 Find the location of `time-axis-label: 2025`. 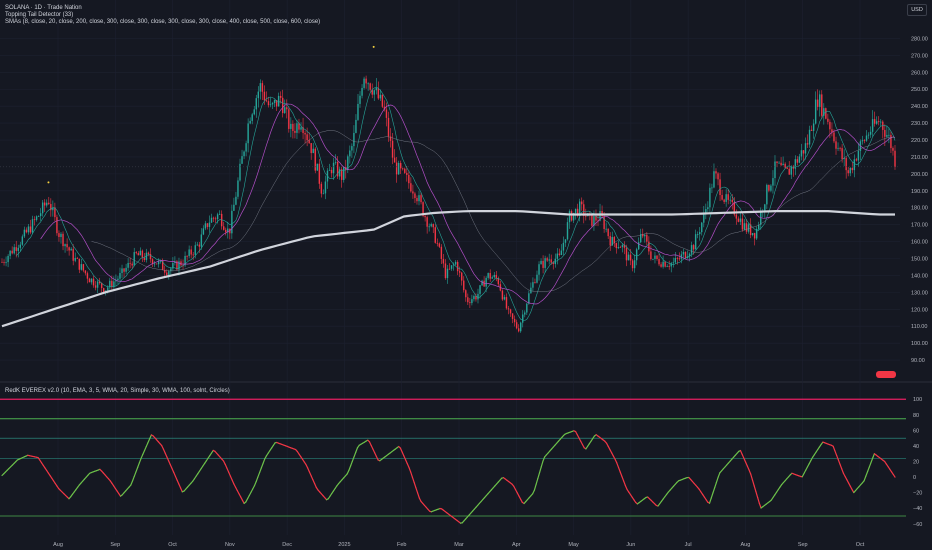

time-axis-label: 2025 is located at coordinates (344, 545).